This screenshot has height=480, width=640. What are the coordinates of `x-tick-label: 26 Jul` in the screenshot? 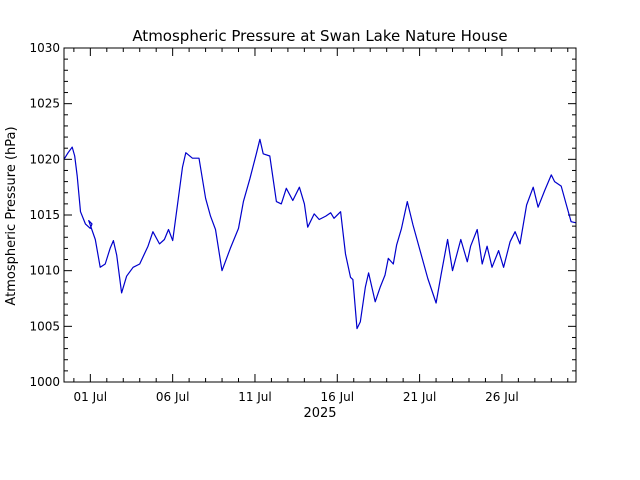 It's located at (502, 397).